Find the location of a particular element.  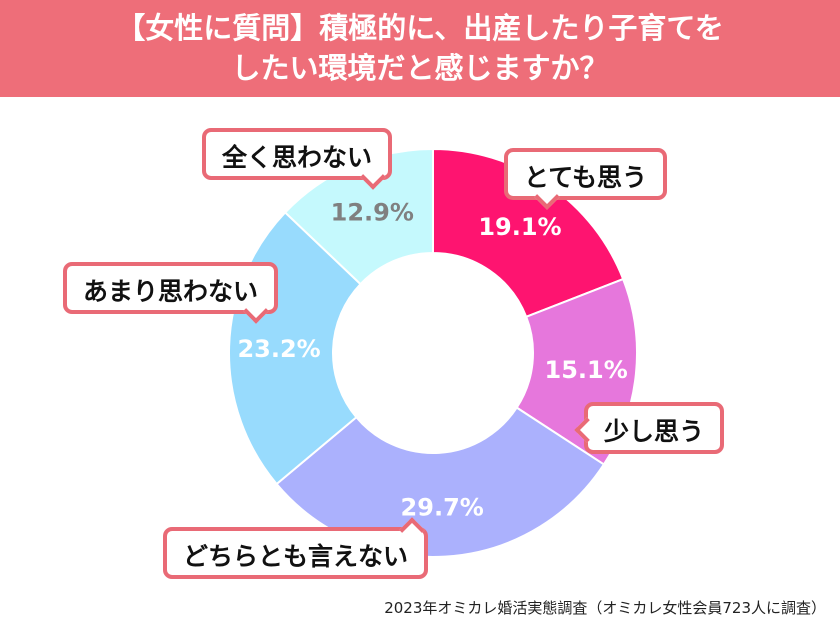

category-text: あまり思わない is located at coordinates (171, 291).